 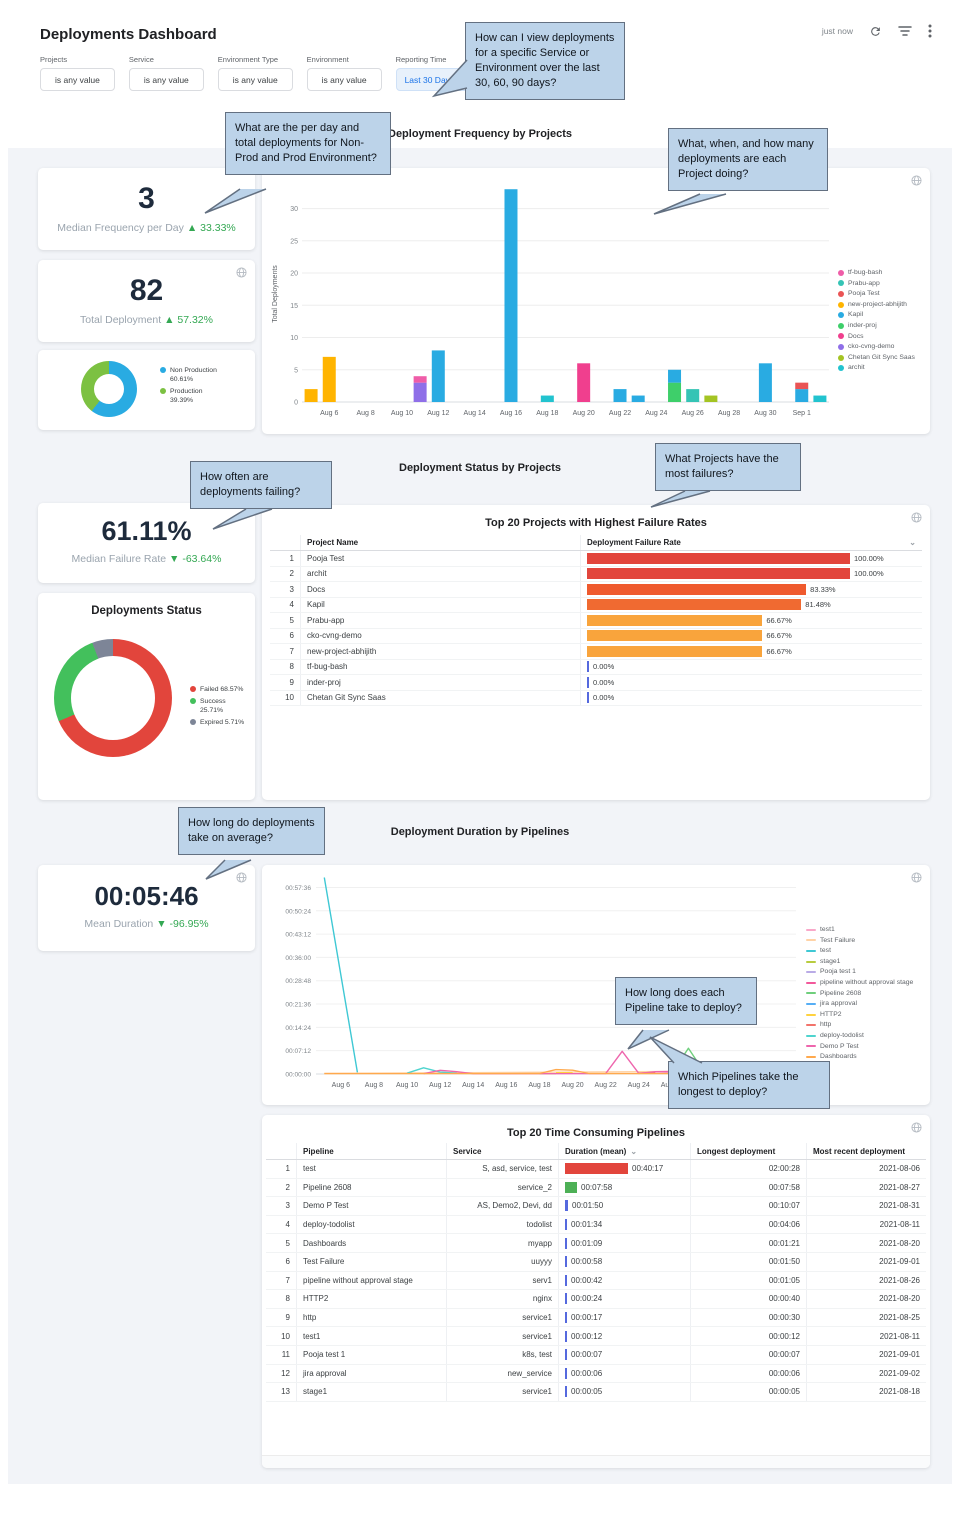 What do you see at coordinates (371, 1151) in the screenshot?
I see `header-pipeline: Pipeline` at bounding box center [371, 1151].